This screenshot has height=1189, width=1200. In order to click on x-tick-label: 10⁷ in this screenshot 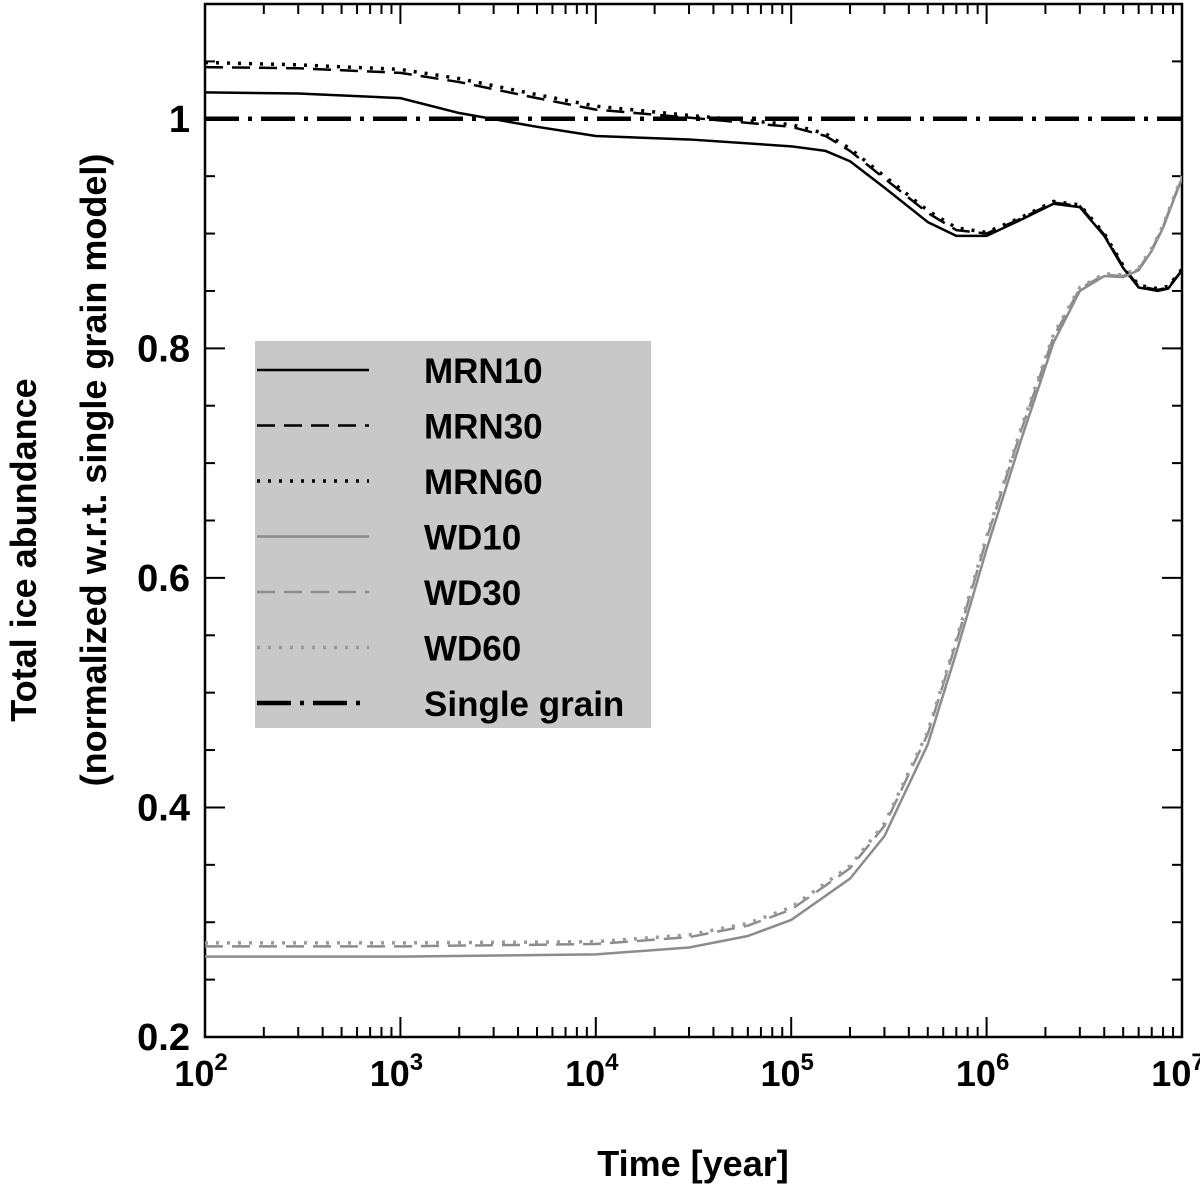, I will do `click(1175, 1071)`.